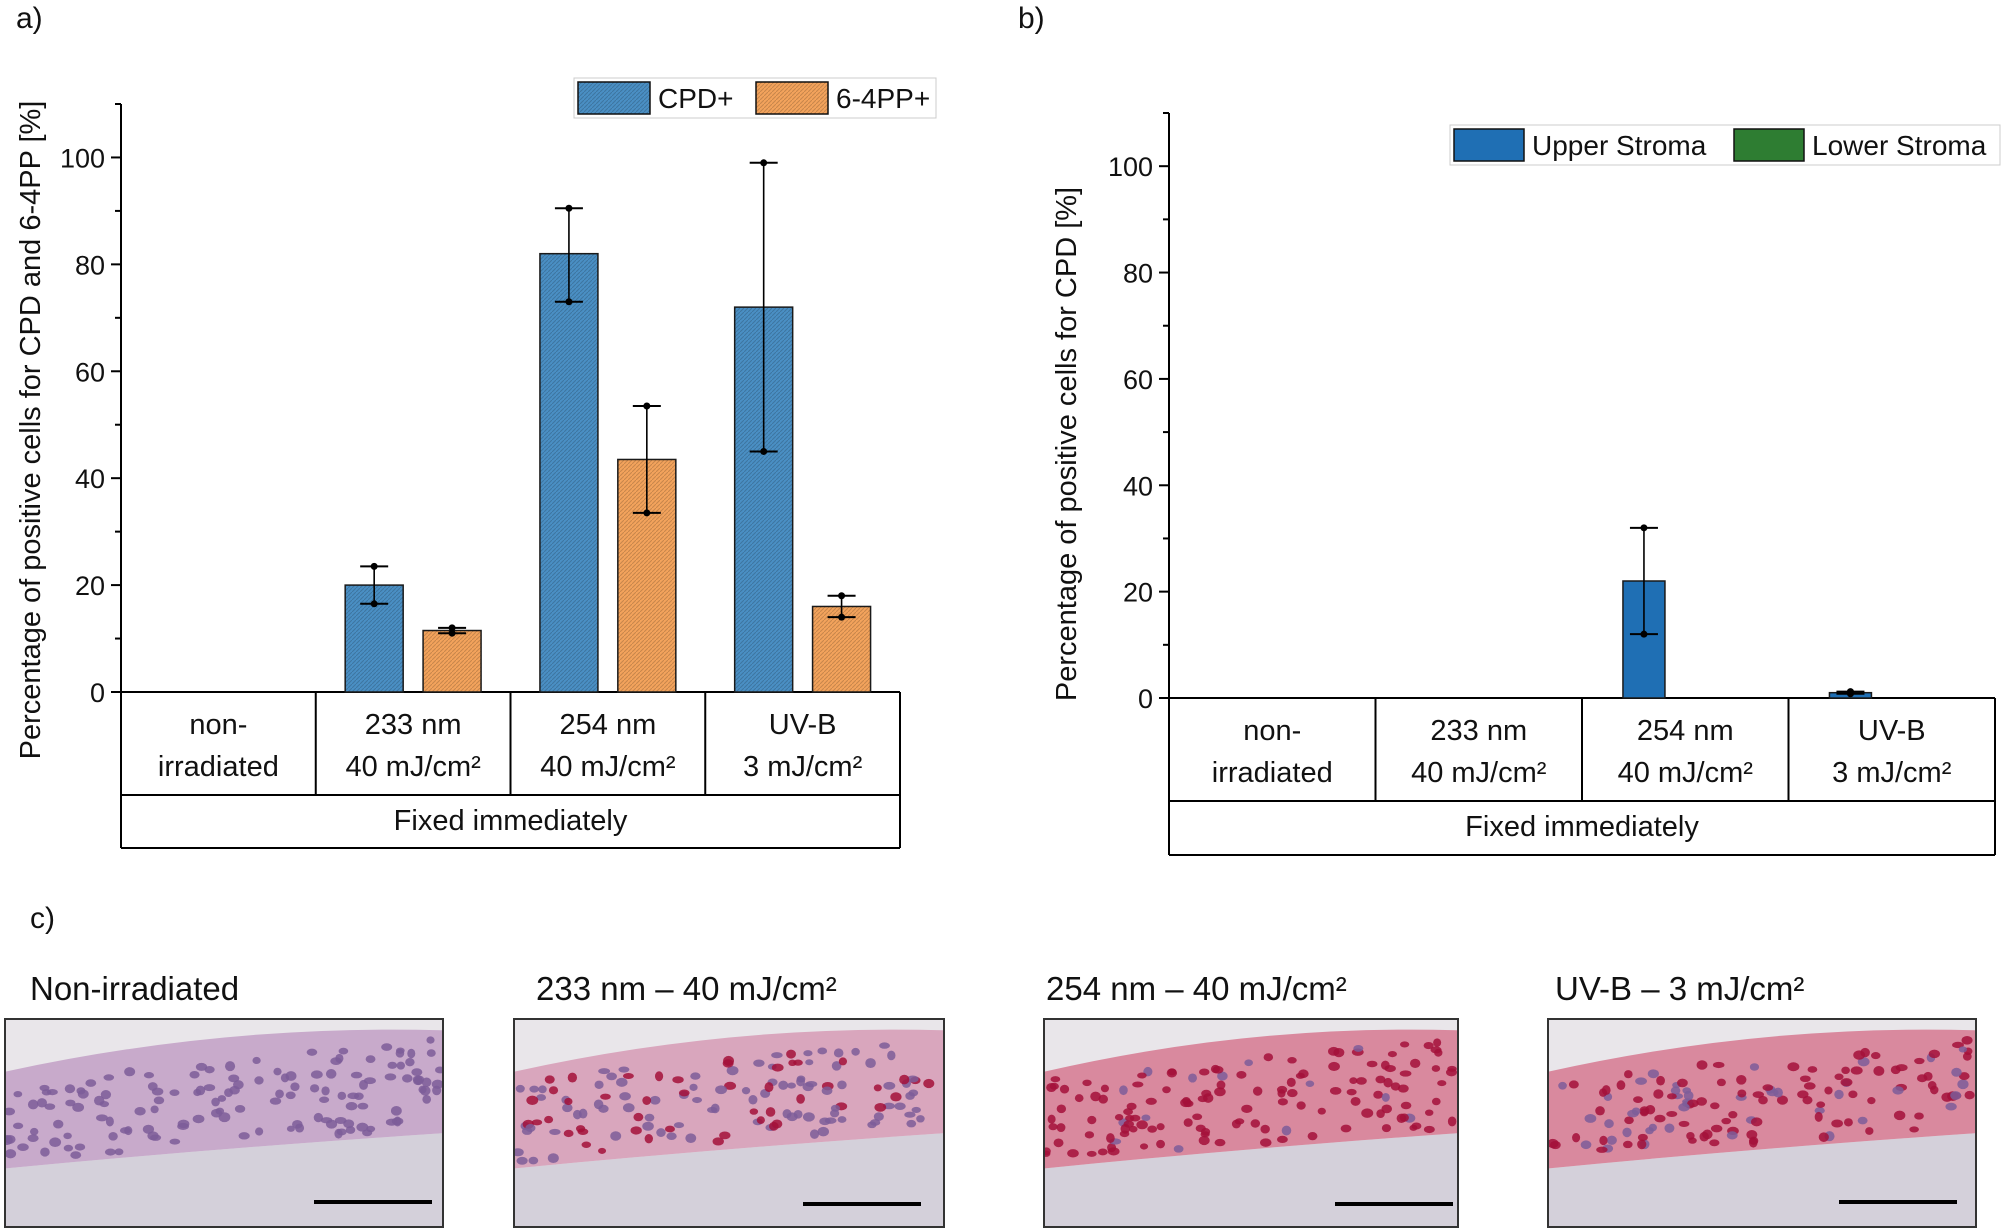 This screenshot has height=1228, width=2008. I want to click on micrograph-title-2: 233 nm – 40 mJ/cm², so click(686, 988).